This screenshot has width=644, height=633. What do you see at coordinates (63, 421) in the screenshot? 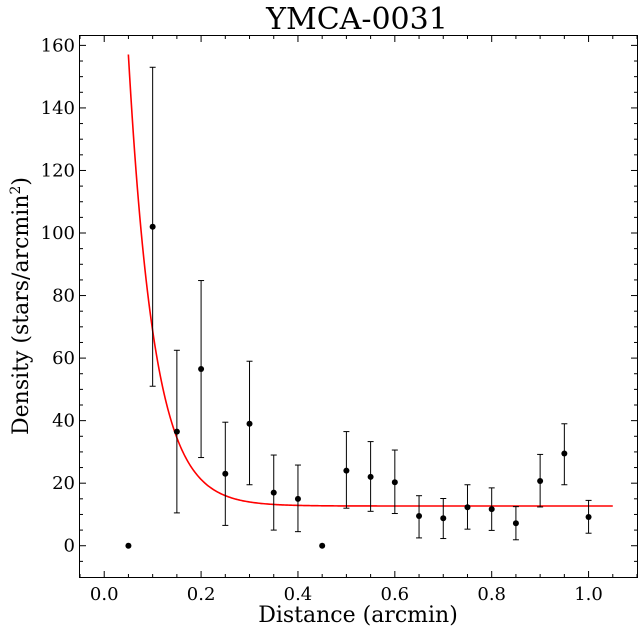
I see `y-tick-label: 40` at bounding box center [63, 421].